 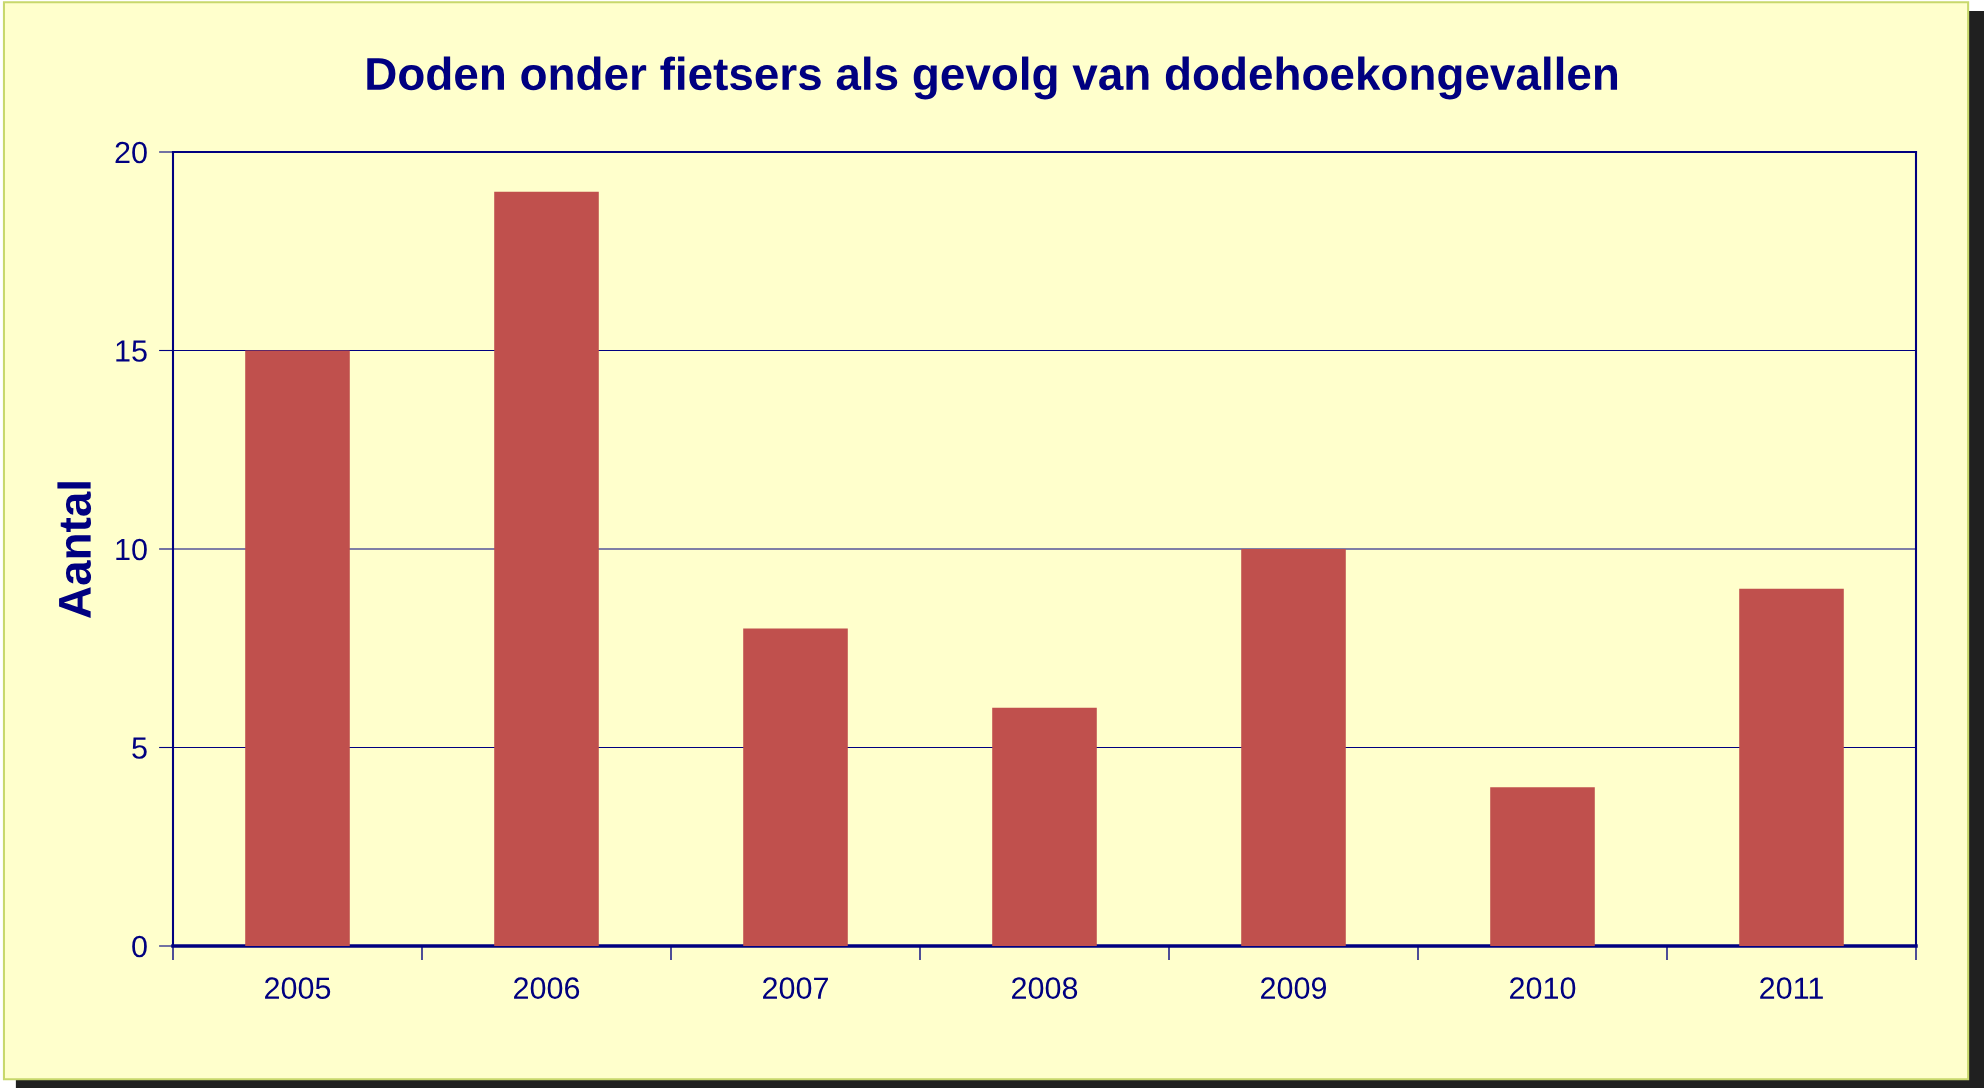 I want to click on y-tick-label: 15, so click(x=131, y=351).